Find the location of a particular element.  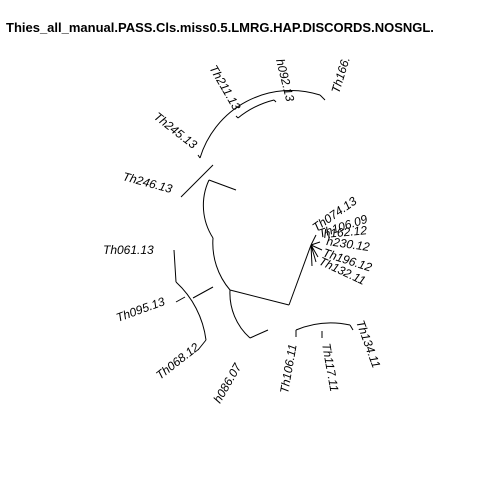

edge-th134 is located at coordinates (351, 327).